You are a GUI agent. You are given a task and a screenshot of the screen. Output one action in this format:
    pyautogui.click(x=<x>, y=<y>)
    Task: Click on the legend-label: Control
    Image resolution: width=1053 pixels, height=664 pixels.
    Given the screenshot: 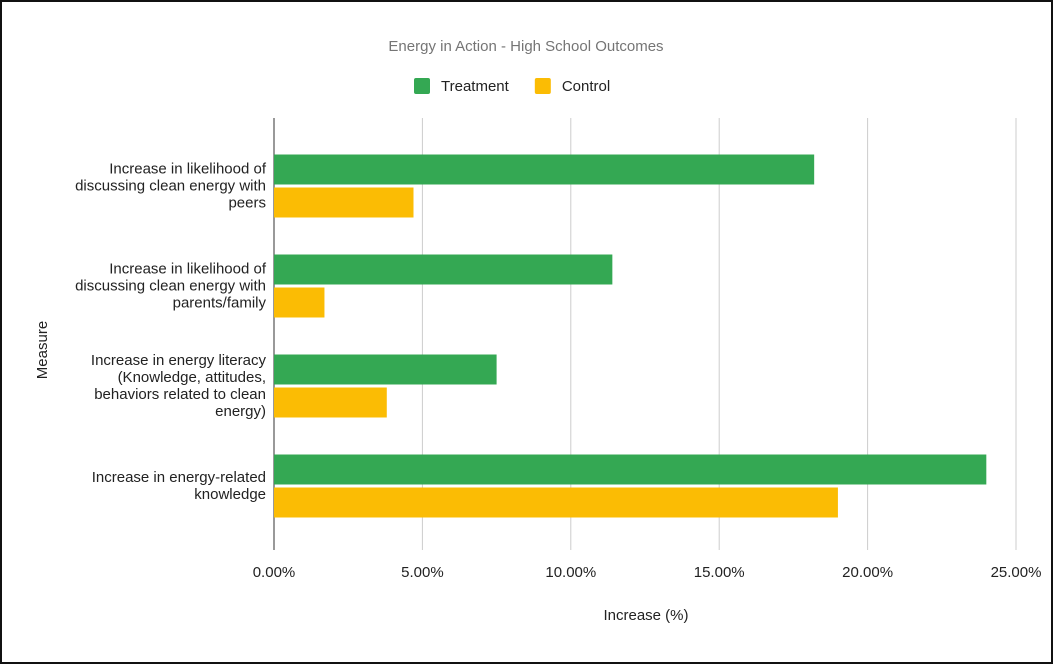 What is the action you would take?
    pyautogui.click(x=586, y=86)
    